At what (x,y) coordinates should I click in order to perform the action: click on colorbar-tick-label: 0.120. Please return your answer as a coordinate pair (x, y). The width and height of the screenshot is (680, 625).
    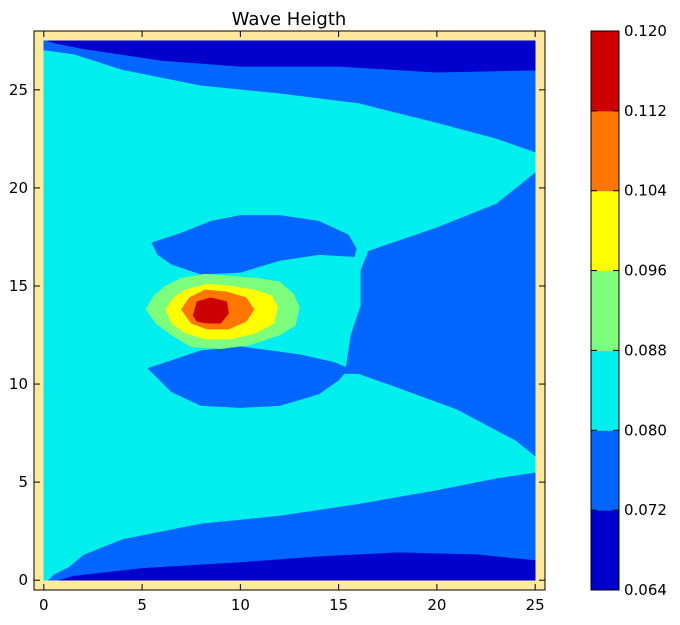
    Looking at the image, I should click on (645, 31).